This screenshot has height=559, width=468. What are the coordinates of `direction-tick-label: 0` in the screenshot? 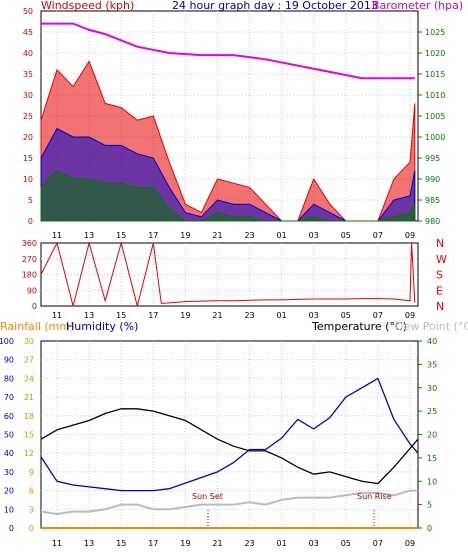 It's located at (34, 306).